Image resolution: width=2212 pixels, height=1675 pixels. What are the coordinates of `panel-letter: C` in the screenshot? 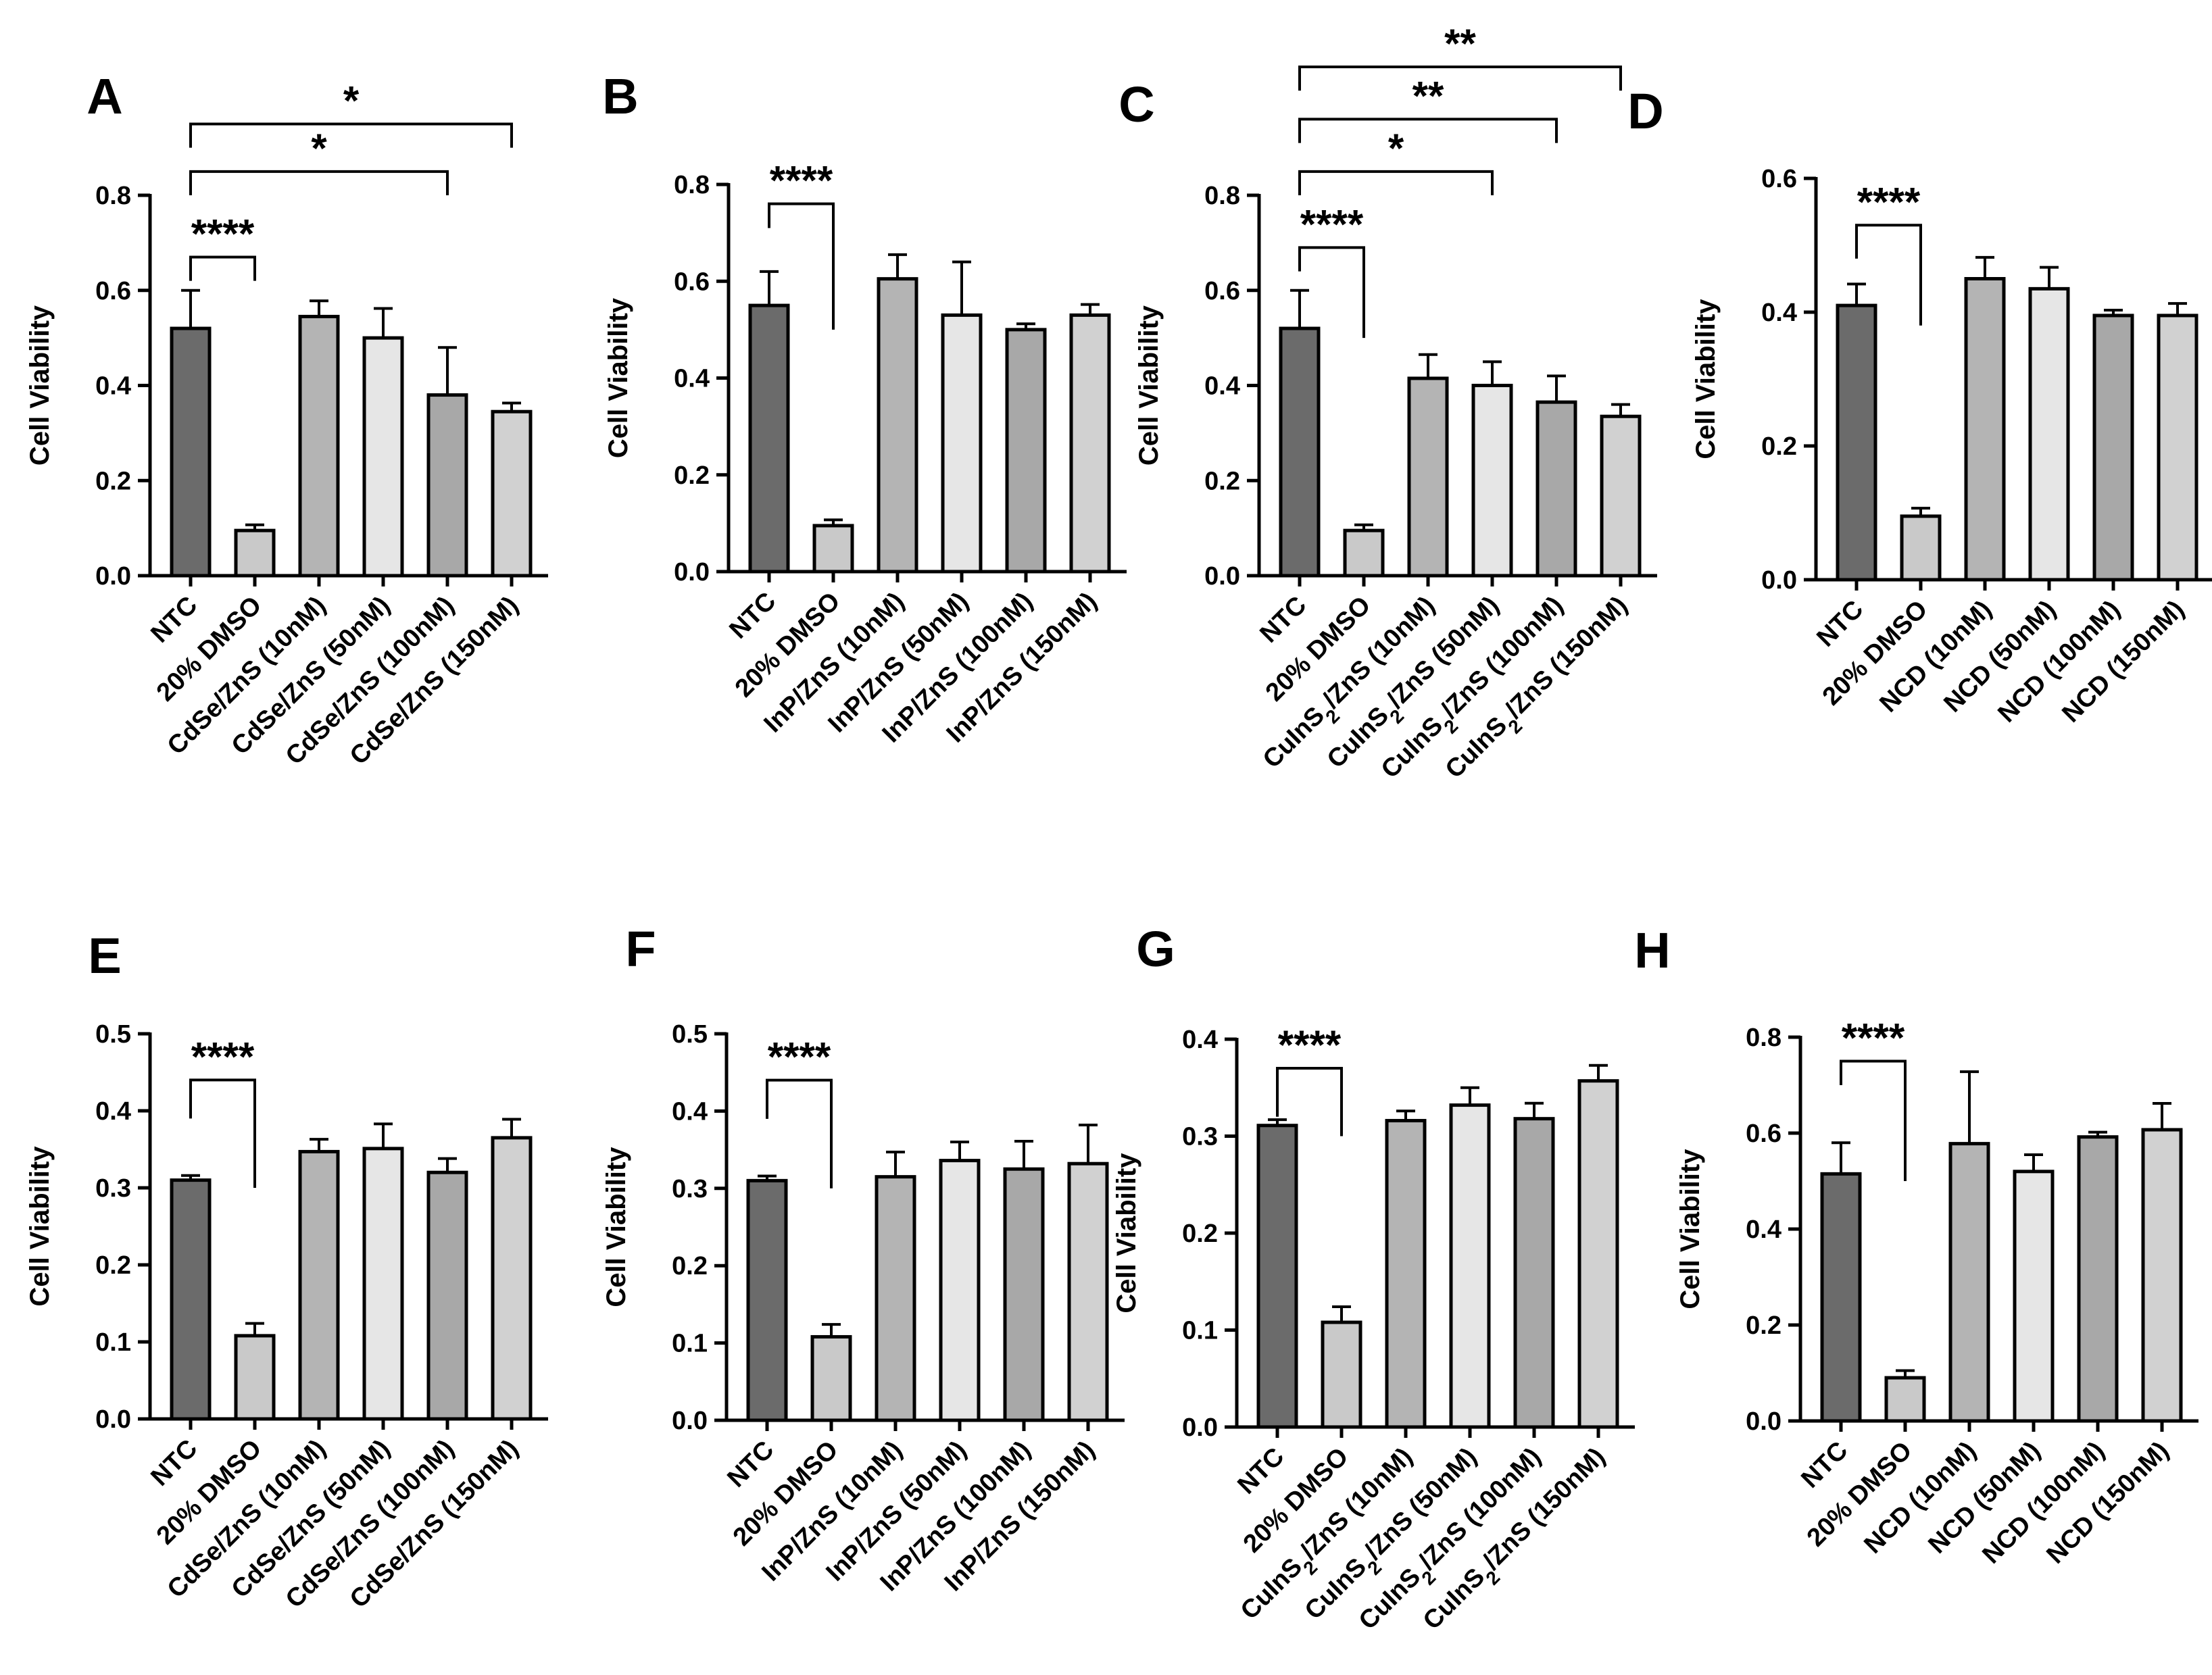 It's located at (1136, 104).